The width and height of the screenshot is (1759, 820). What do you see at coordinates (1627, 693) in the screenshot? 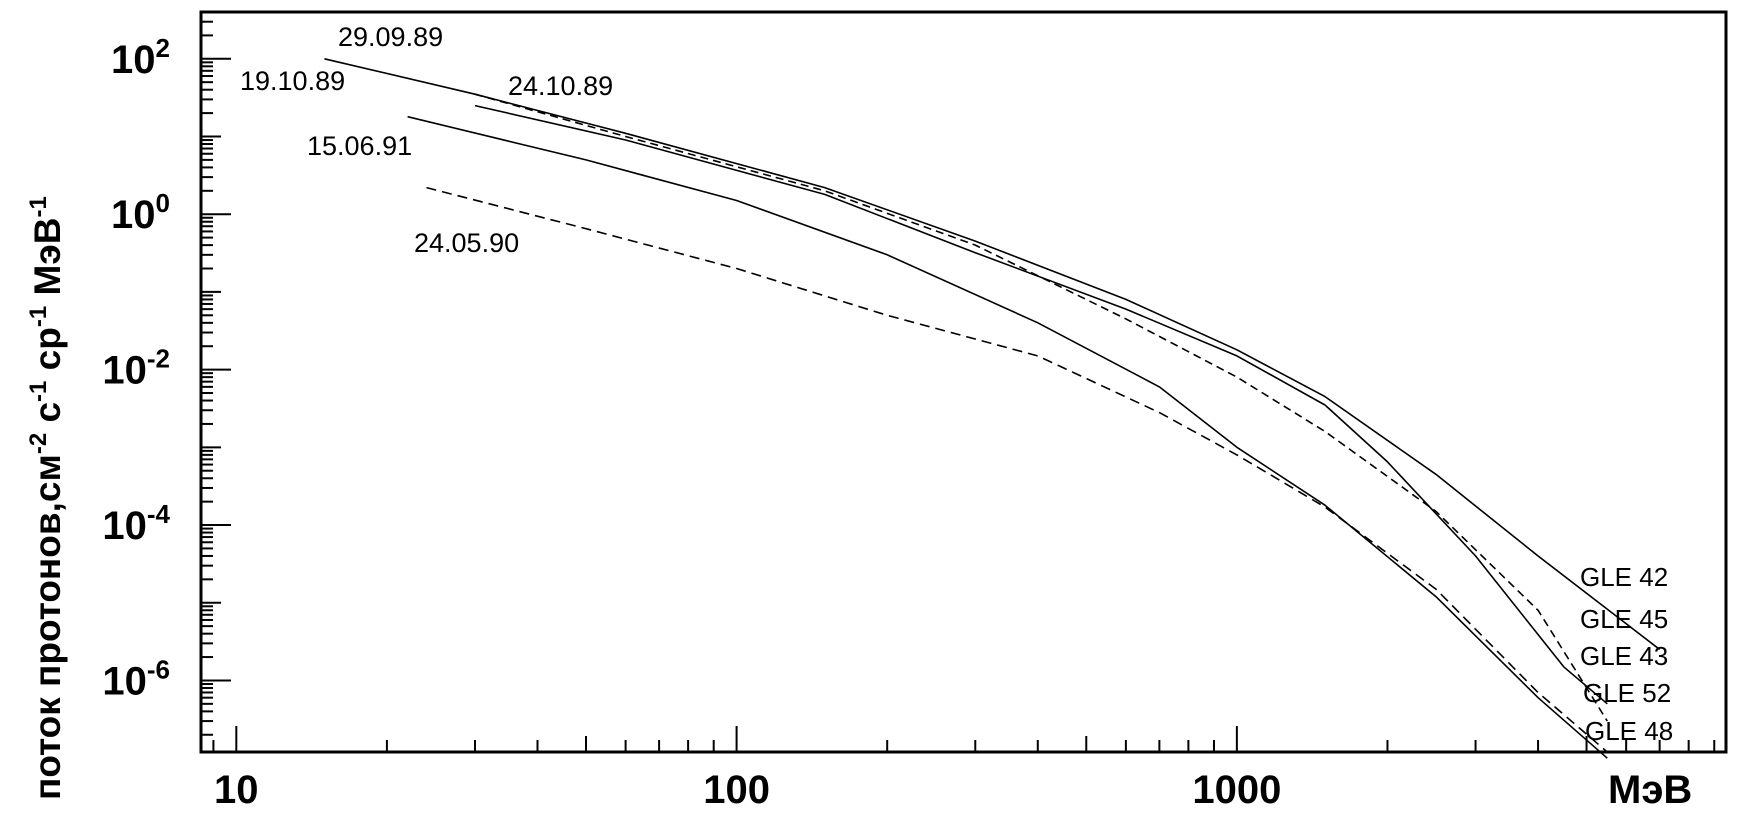
I see `legend-entry-gle-52: GLE 52` at bounding box center [1627, 693].